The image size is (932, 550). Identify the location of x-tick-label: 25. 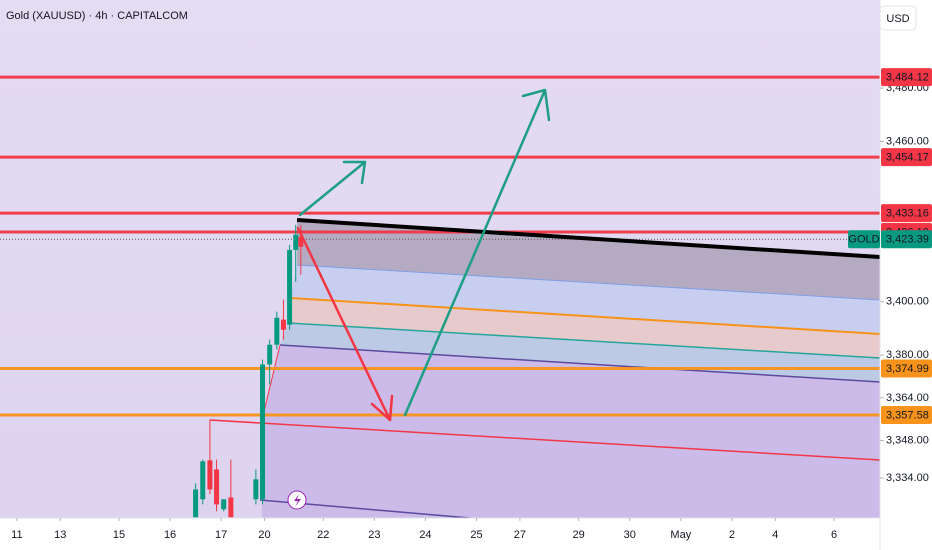
(476, 535).